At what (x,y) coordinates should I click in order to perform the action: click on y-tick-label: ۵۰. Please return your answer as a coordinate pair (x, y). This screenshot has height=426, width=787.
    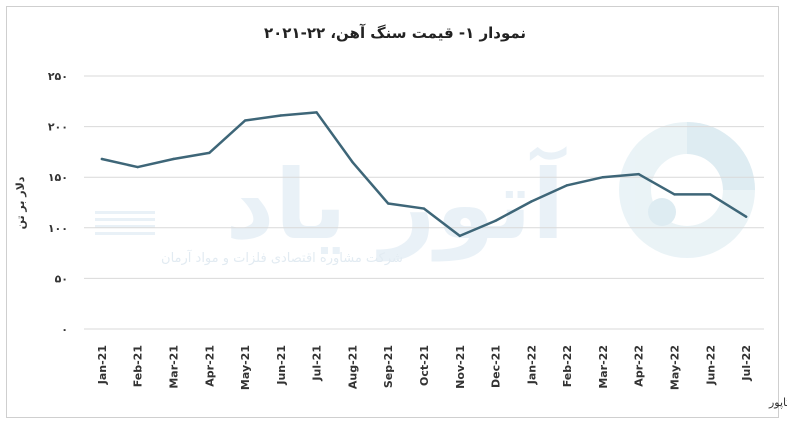
    Looking at the image, I should click on (61, 278).